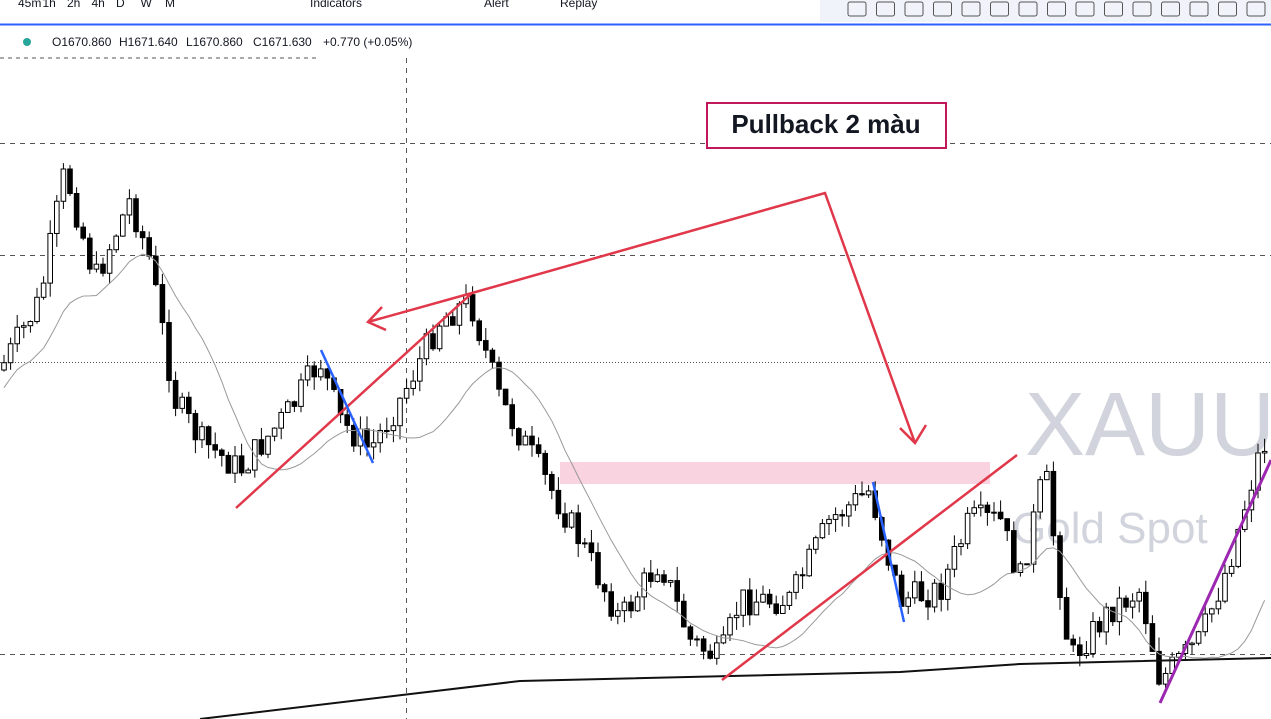  I want to click on legend-close: C1671.630, so click(282, 42).